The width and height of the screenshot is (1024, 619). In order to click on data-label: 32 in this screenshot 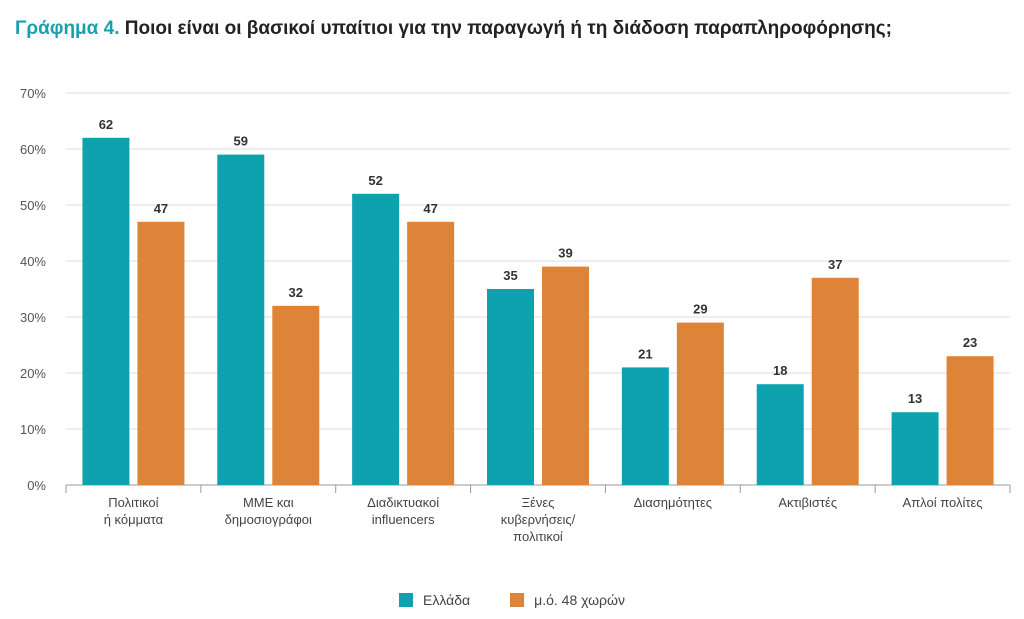, I will do `click(296, 292)`.